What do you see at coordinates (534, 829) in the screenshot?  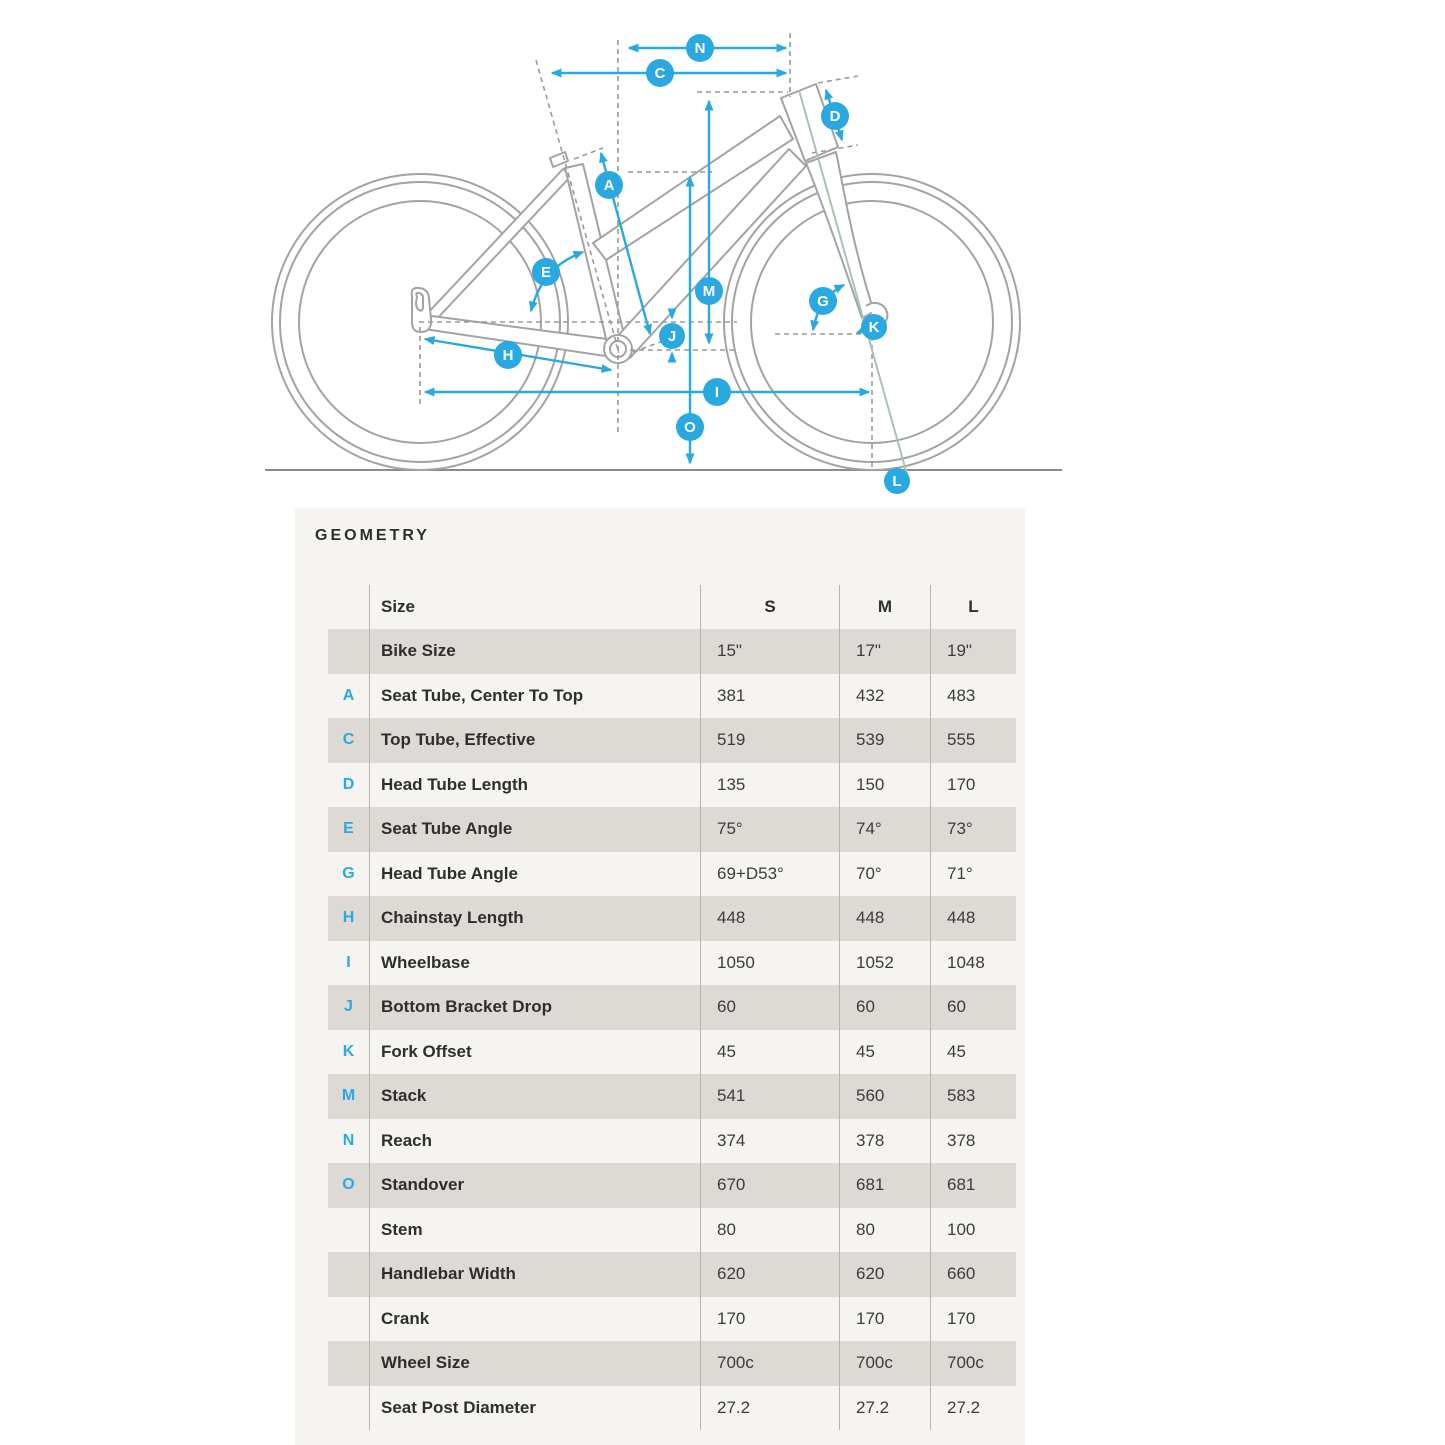 I see `row-label: Seat Tube Angle` at bounding box center [534, 829].